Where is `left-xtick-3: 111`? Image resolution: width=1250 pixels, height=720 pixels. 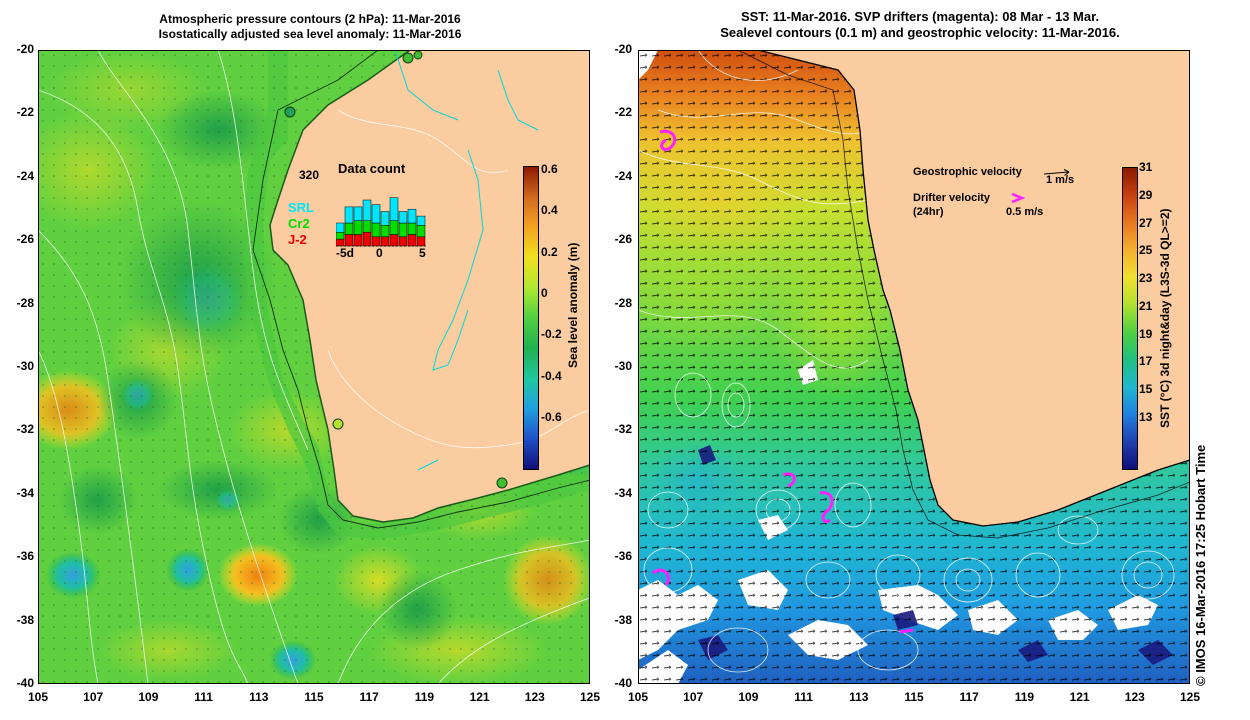
left-xtick-3: 111 is located at coordinates (203, 697).